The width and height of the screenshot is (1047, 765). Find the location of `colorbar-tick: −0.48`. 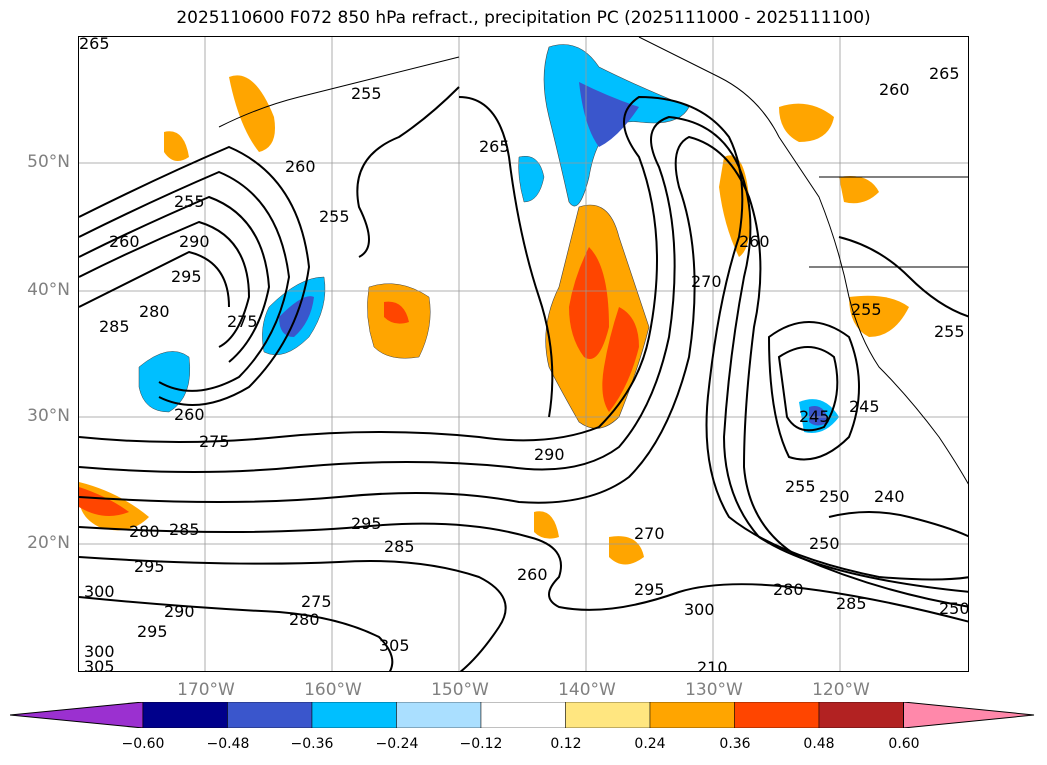

colorbar-tick: −0.48 is located at coordinates (228, 744).